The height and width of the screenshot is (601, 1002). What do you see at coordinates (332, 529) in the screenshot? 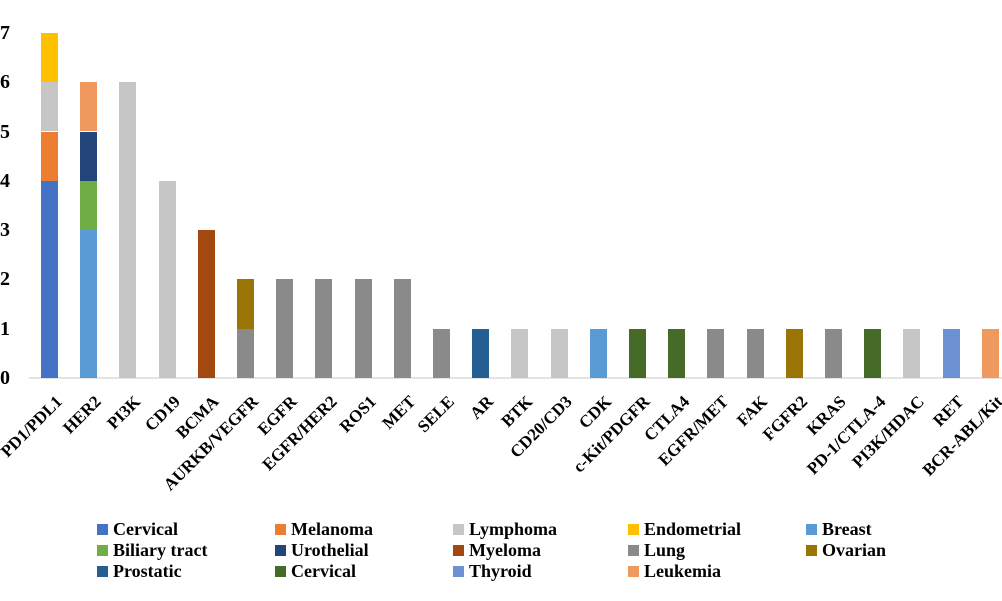
I see `legend-label: Melanoma` at bounding box center [332, 529].